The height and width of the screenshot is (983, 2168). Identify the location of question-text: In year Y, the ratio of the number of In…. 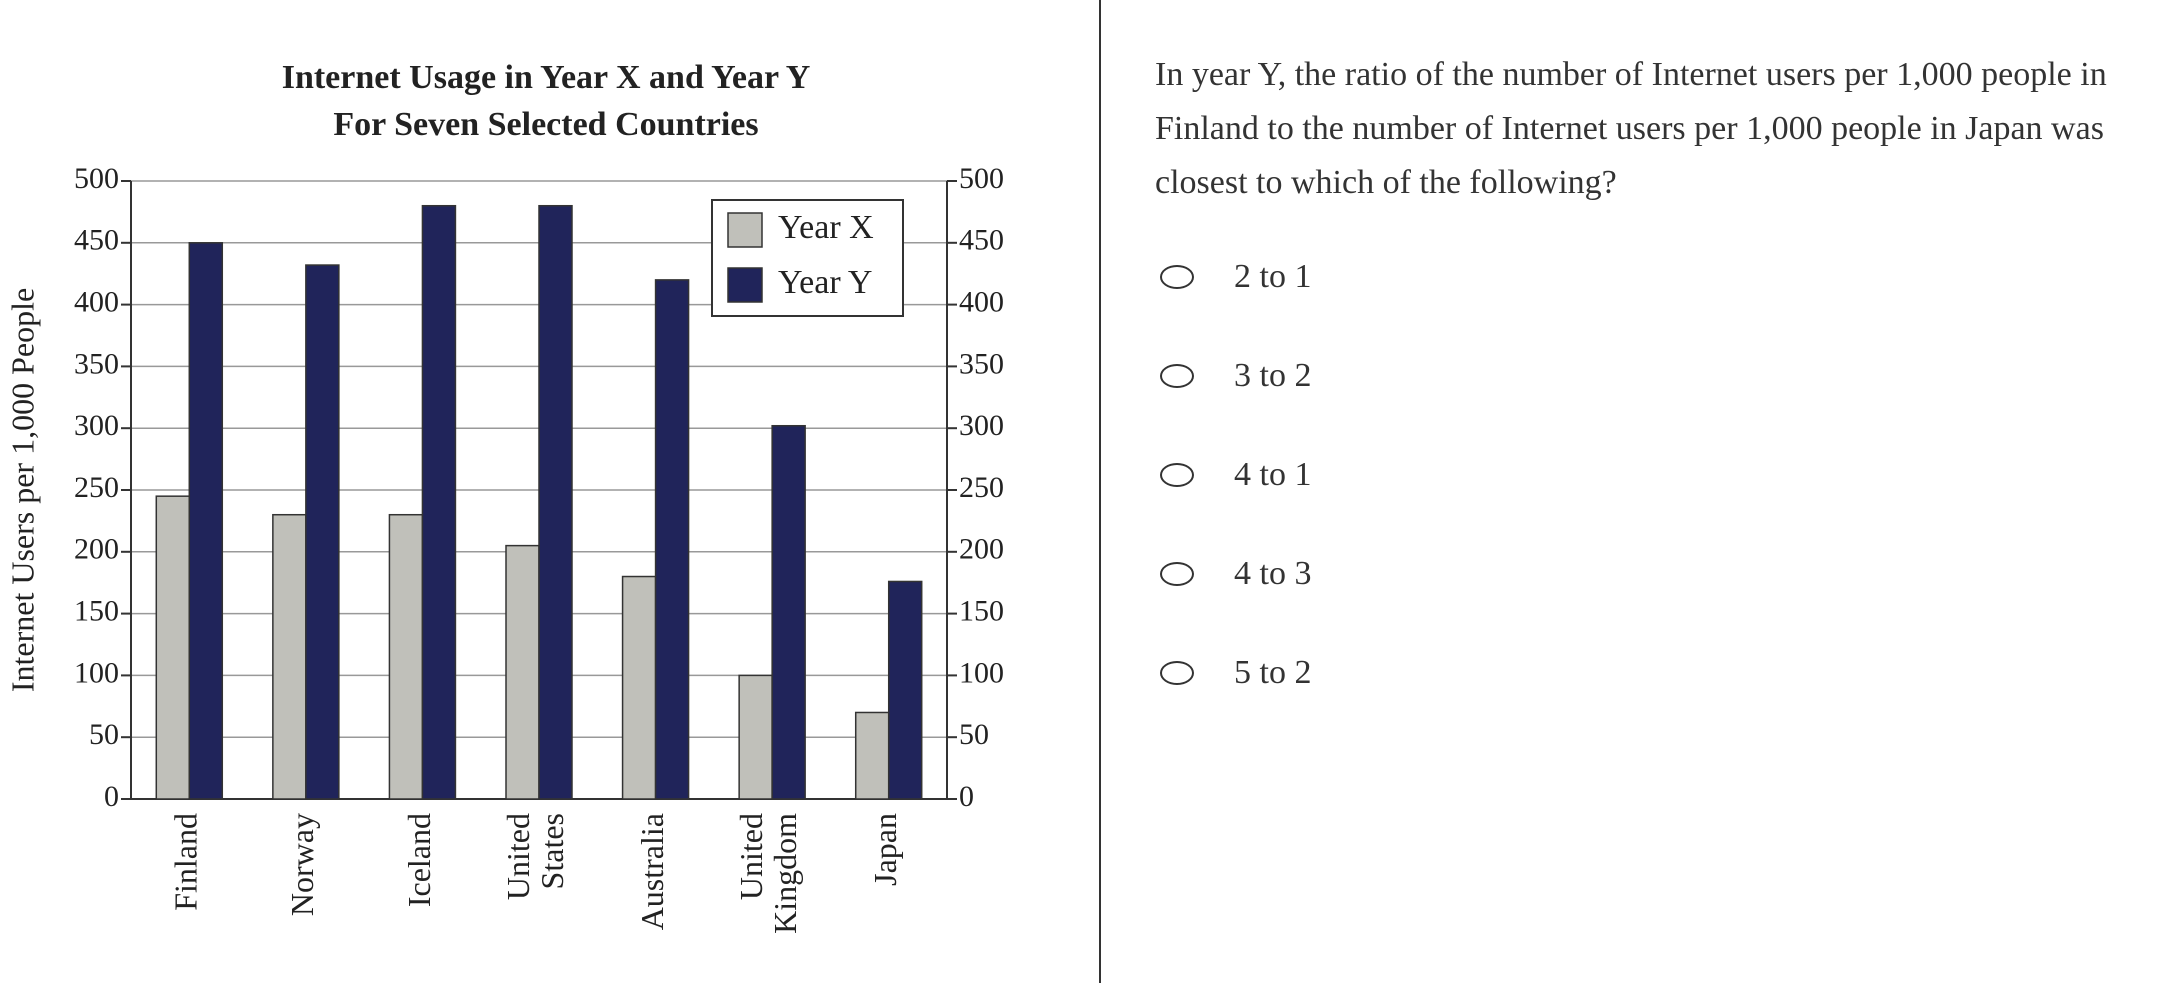
(1631, 128).